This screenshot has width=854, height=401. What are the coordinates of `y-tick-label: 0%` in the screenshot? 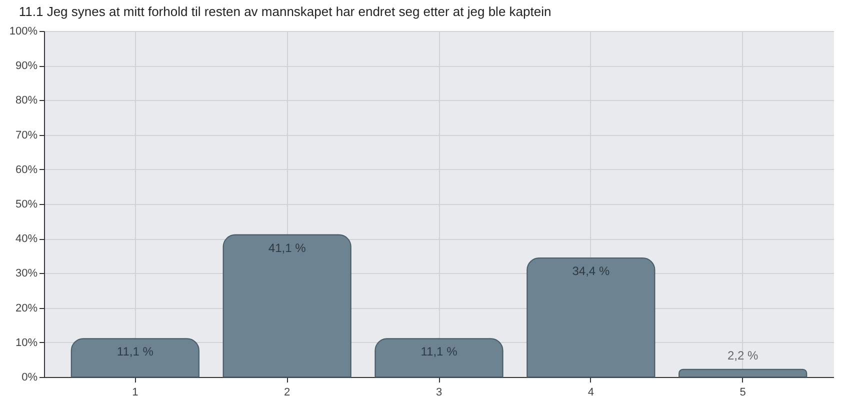 It's located at (30, 378).